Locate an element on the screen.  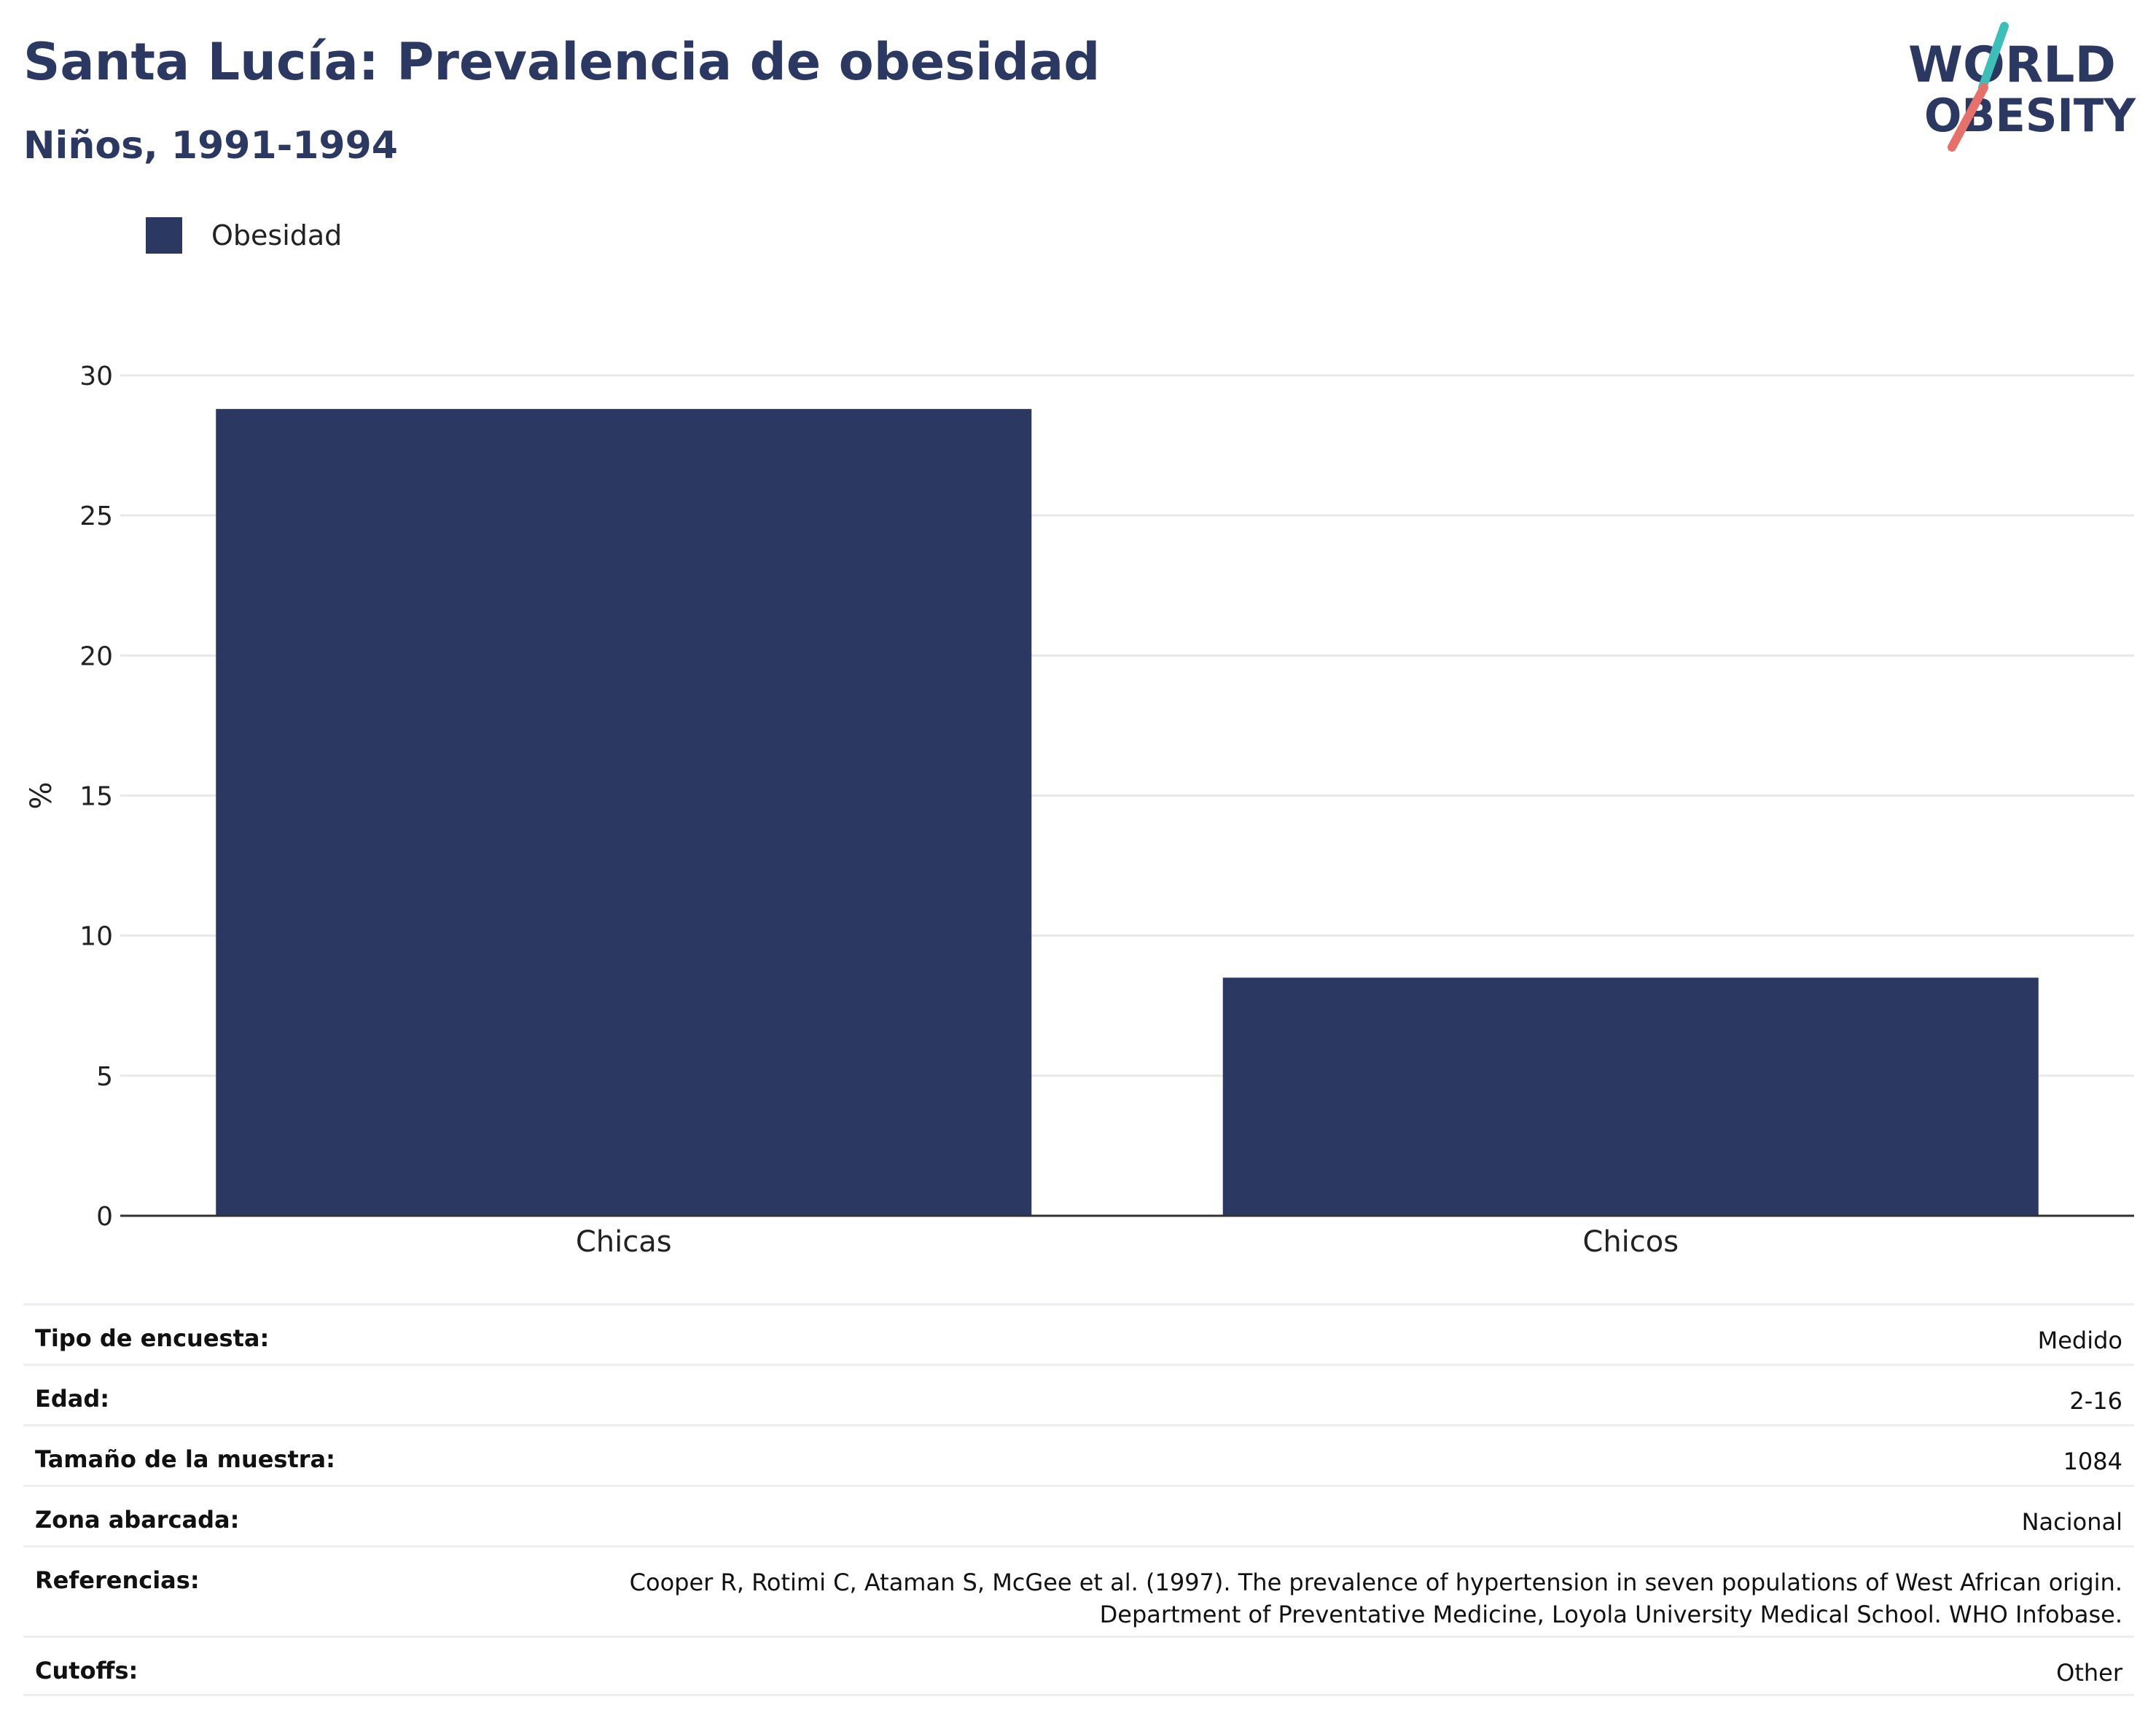
info-value: Medido is located at coordinates (2080, 1334).